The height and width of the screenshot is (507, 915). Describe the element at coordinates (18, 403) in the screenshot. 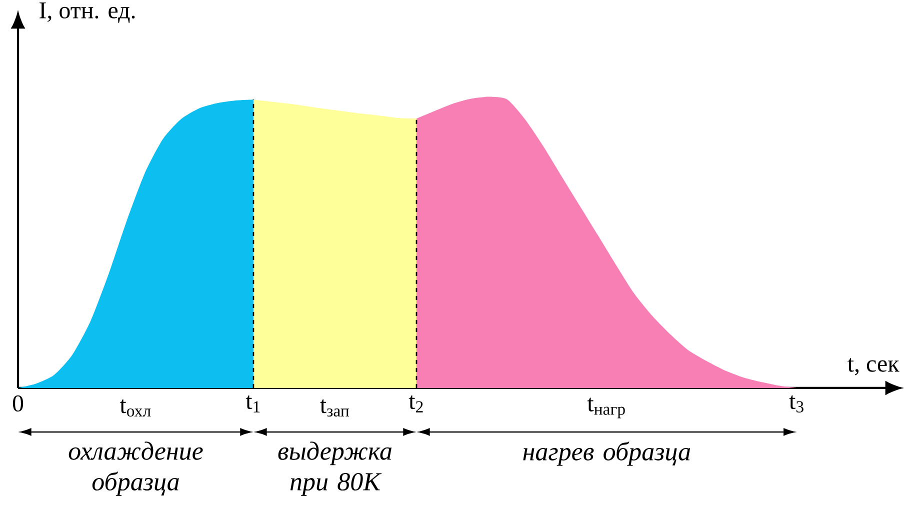

I see `x-tick-label: 0` at that location.